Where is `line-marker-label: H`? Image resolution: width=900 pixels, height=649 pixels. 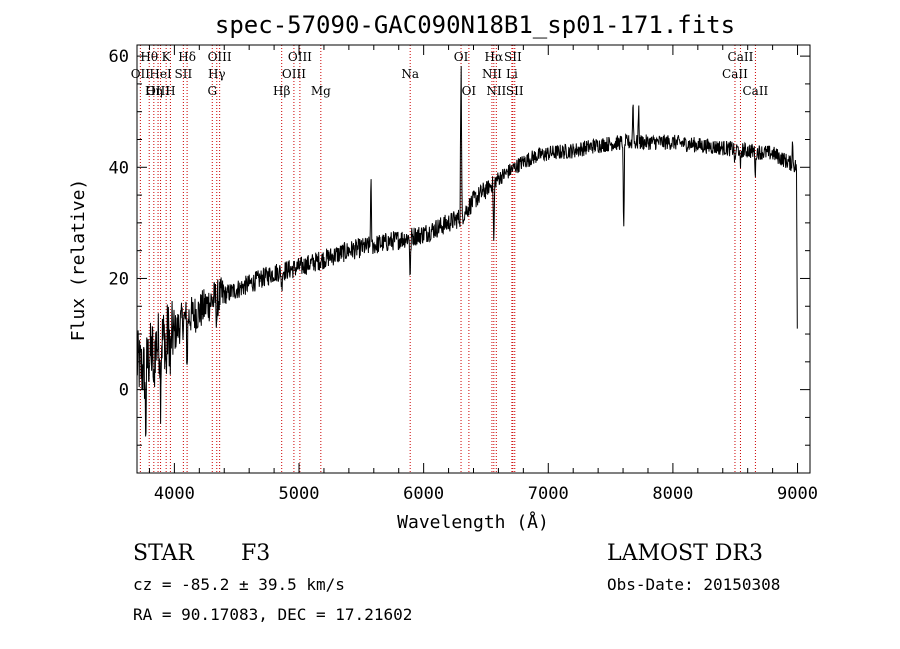 line-marker-label: H is located at coordinates (170, 91).